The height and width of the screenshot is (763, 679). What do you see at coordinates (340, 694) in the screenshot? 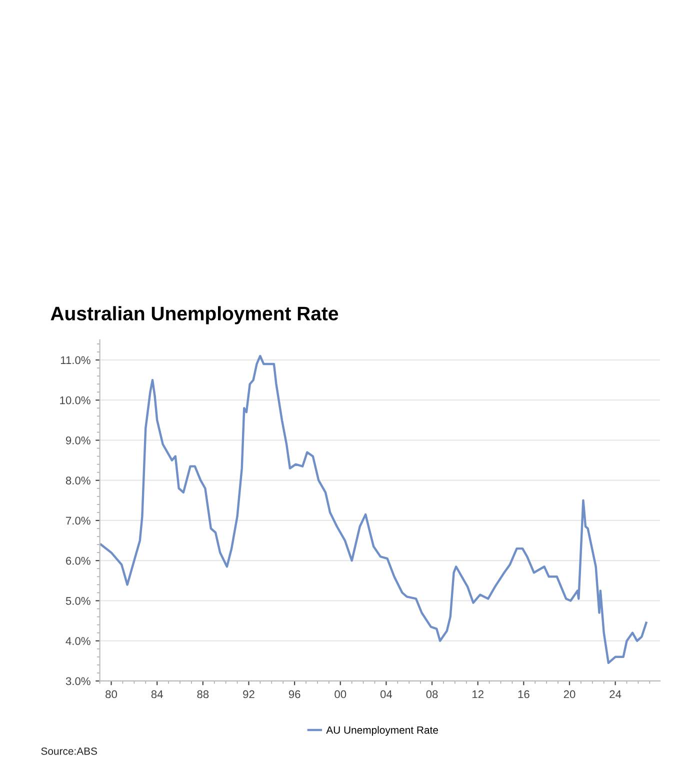
I see `x-tick-label: 00` at bounding box center [340, 694].